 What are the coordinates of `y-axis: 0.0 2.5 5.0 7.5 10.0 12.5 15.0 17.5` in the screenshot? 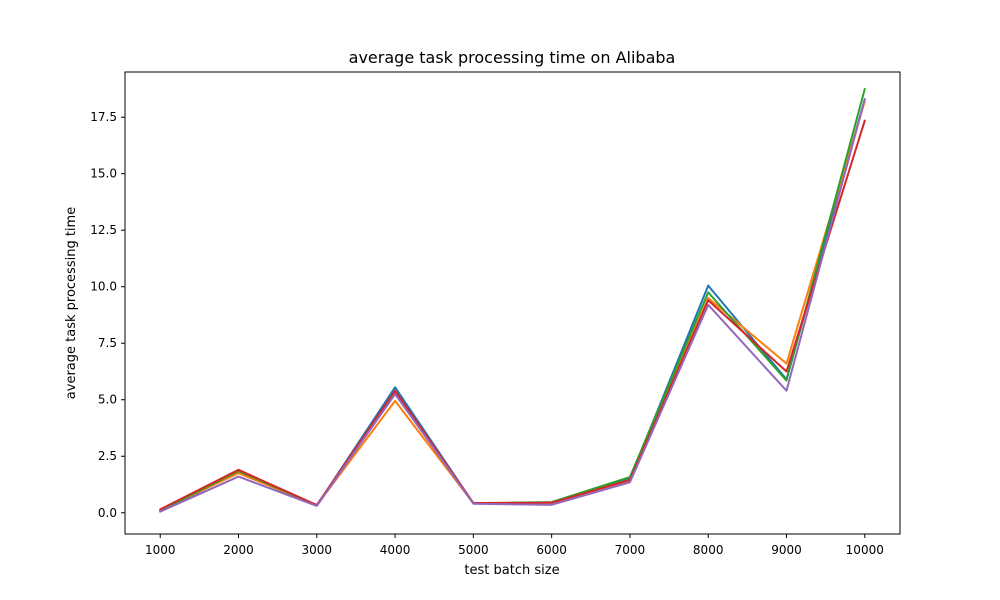 It's located at (107, 315).